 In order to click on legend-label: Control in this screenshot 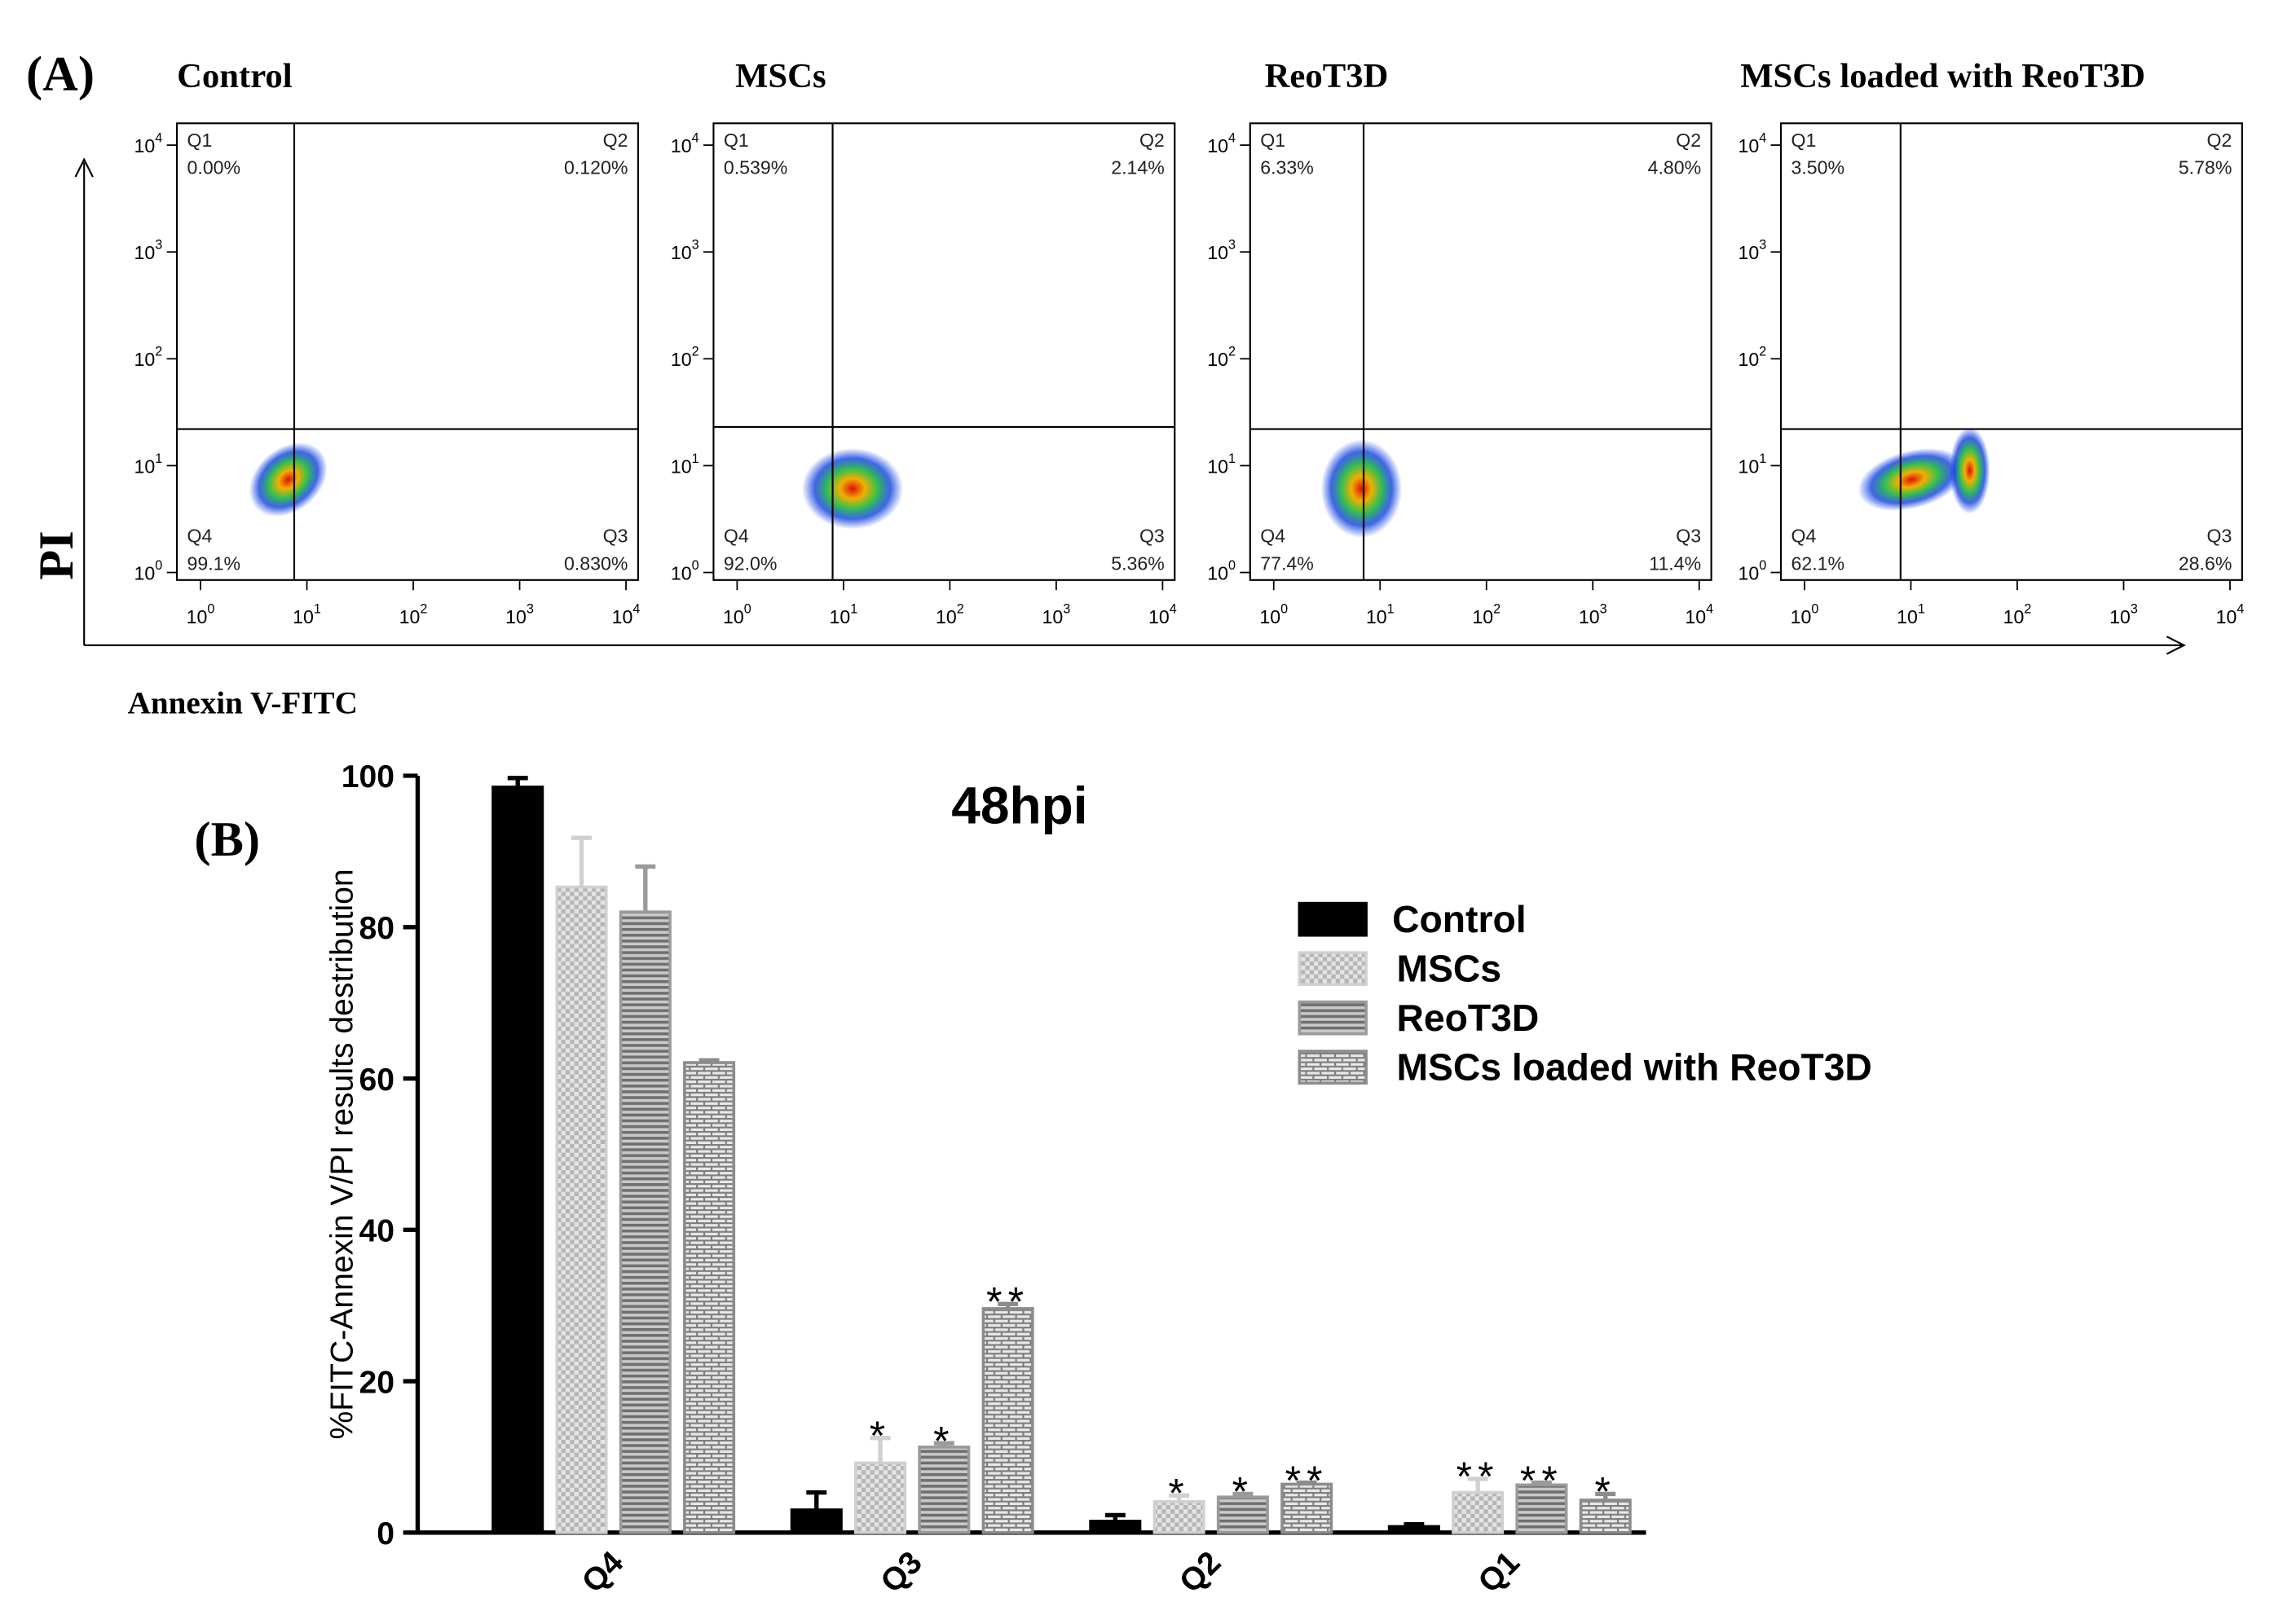, I will do `click(1459, 919)`.